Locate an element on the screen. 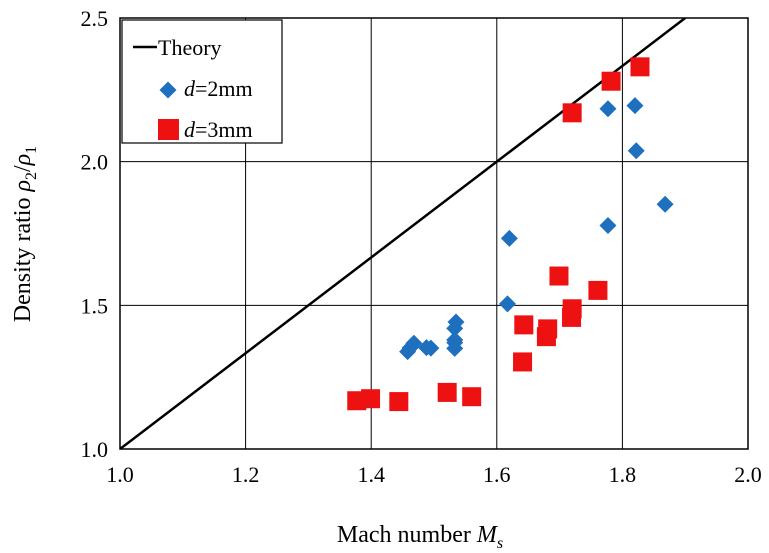 This screenshot has width=769, height=553. y-tick-labels: 1.0 1.5 2.0 2.5 is located at coordinates (95, 234).